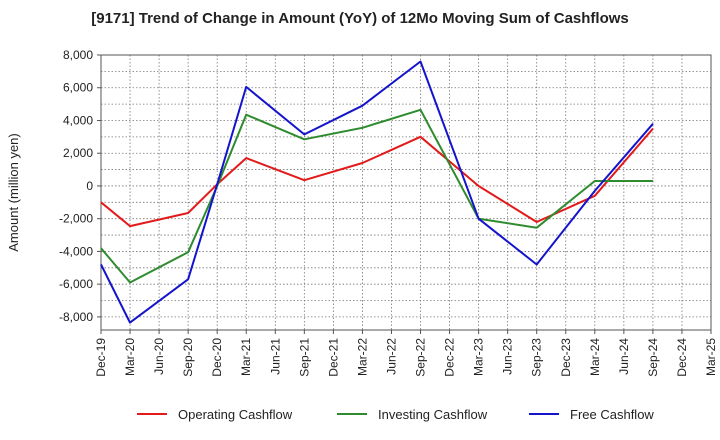 This screenshot has height=440, width=720. I want to click on x-tick-label: Dec-21, so click(333, 357).